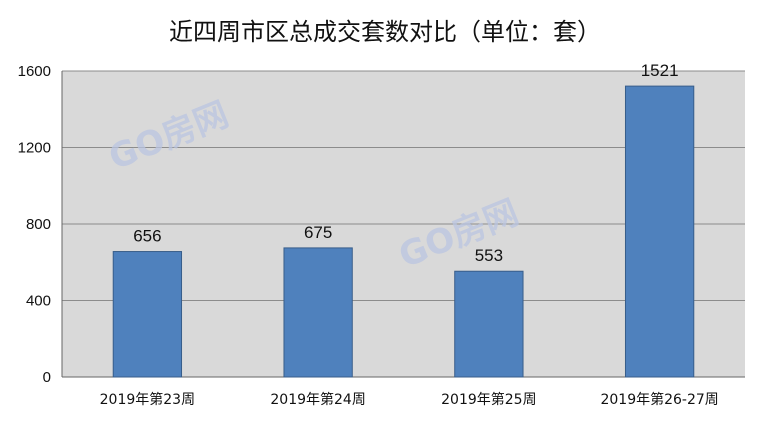 The image size is (770, 436). Describe the element at coordinates (38, 301) in the screenshot. I see `y-tick-label: 400` at that location.